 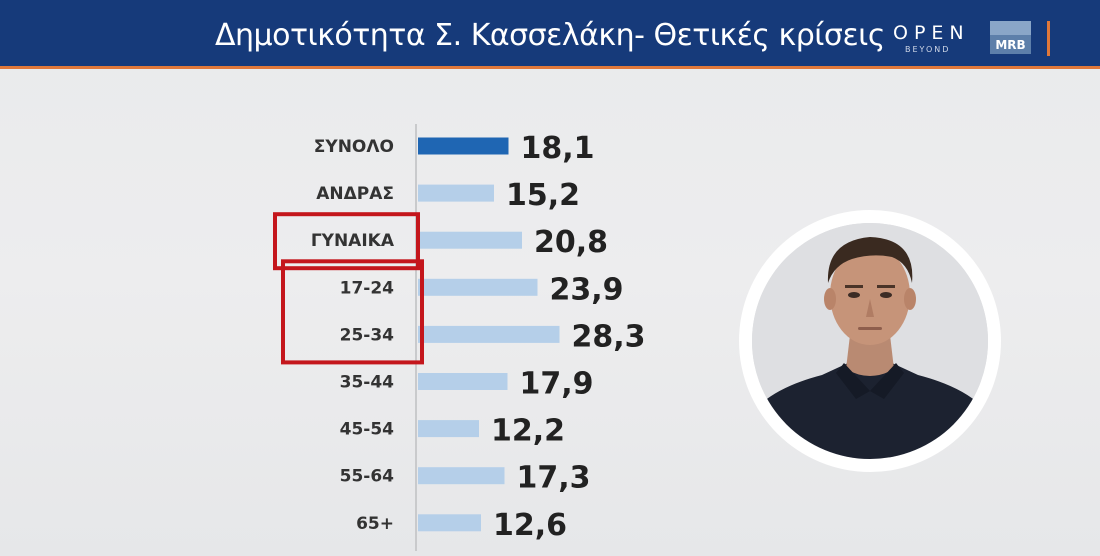 What do you see at coordinates (367, 383) in the screenshot?
I see `category-label: 35-44` at bounding box center [367, 383].